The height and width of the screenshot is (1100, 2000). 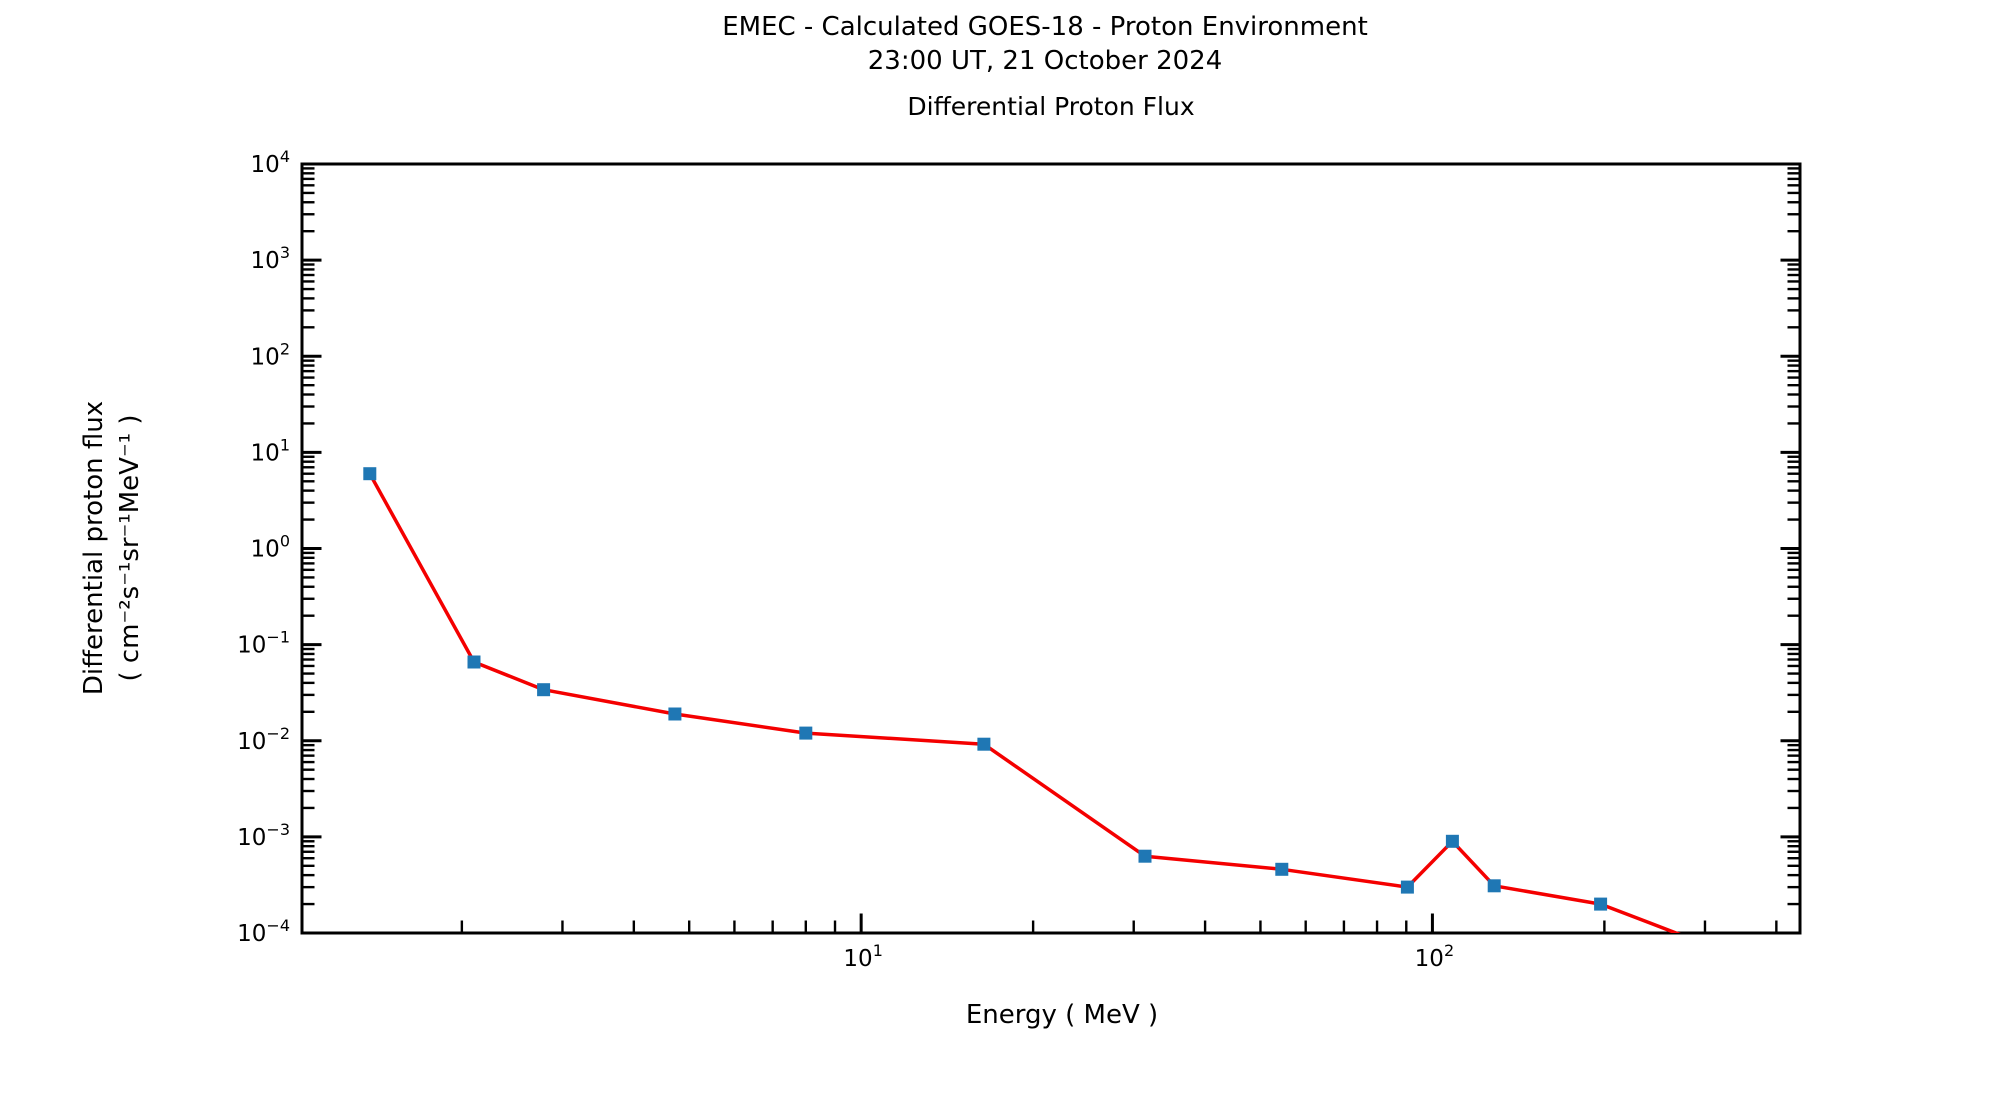 What do you see at coordinates (263, 835) in the screenshot?
I see `svg-text: 10⁻³` at bounding box center [263, 835].